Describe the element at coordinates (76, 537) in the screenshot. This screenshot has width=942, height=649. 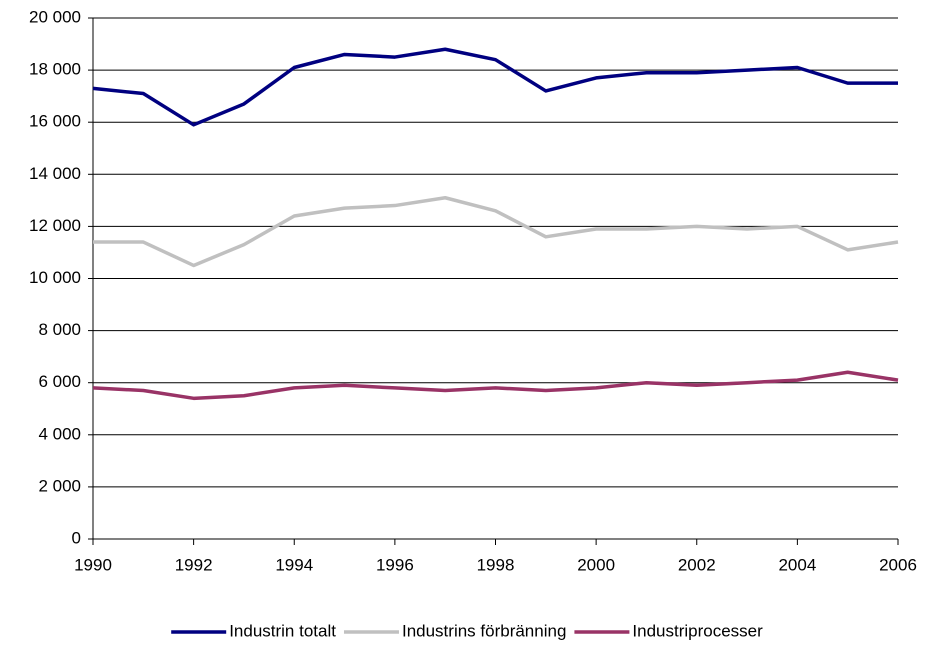
I see `y-tick-label: 0` at that location.